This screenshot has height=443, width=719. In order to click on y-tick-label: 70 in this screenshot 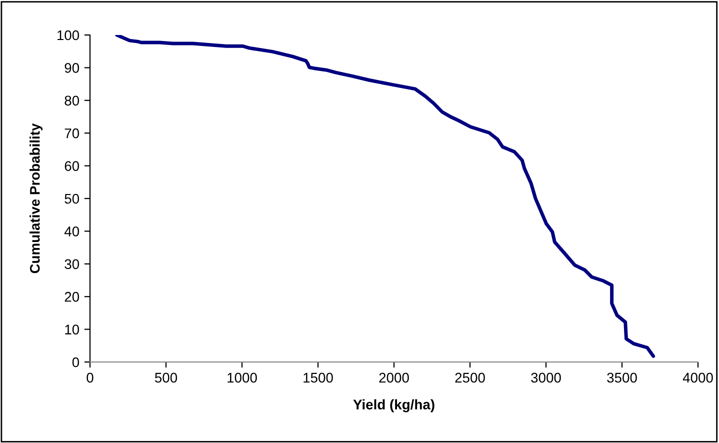, I will do `click(72, 133)`.